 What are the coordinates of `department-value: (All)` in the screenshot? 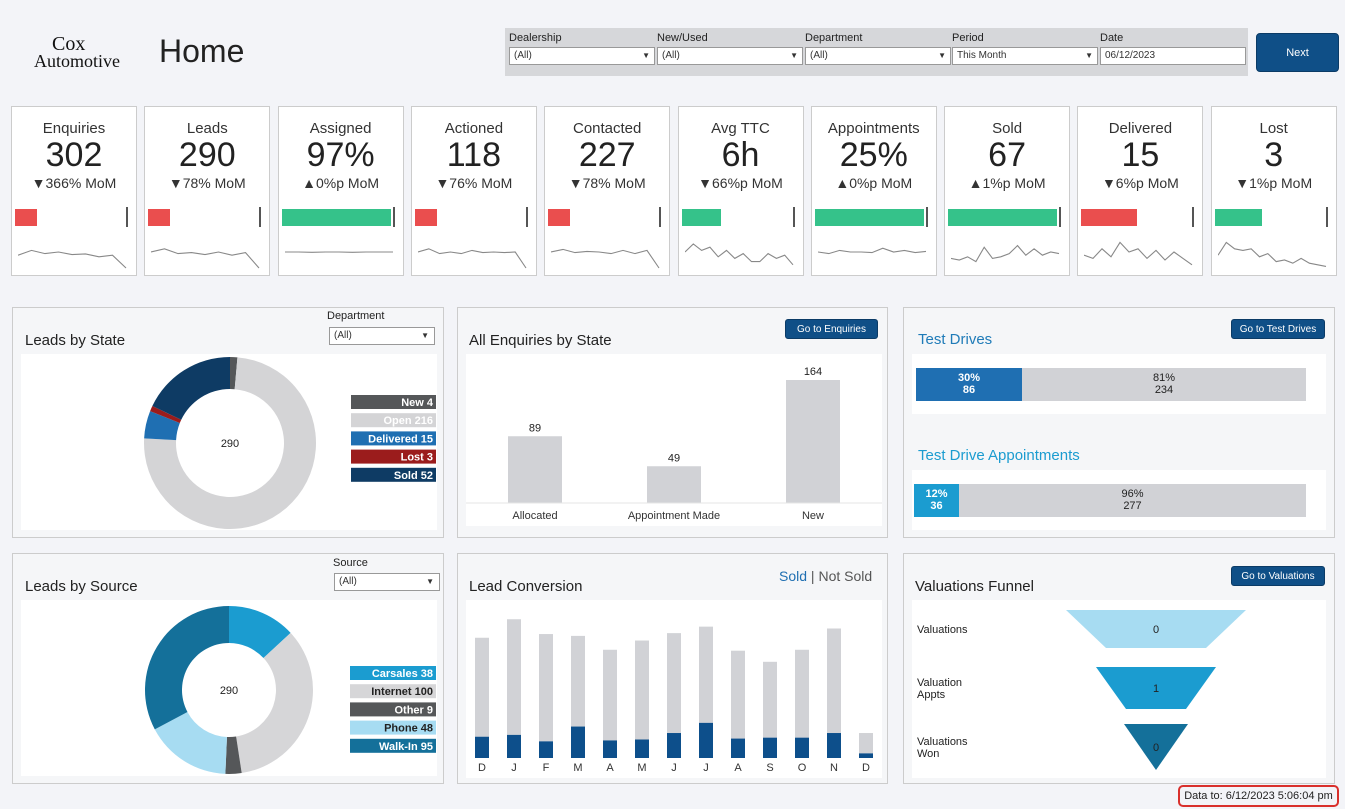 It's located at (819, 55).